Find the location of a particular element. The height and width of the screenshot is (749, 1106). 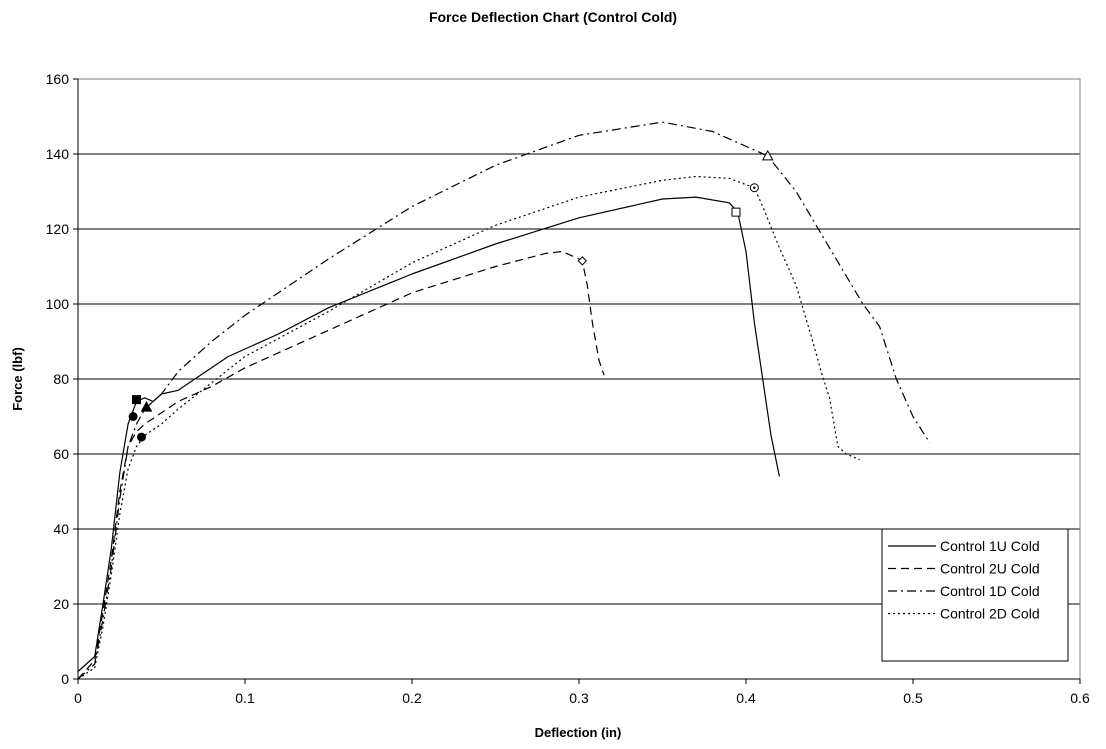

legend-label-2: Control 2U Cold is located at coordinates (990, 569).